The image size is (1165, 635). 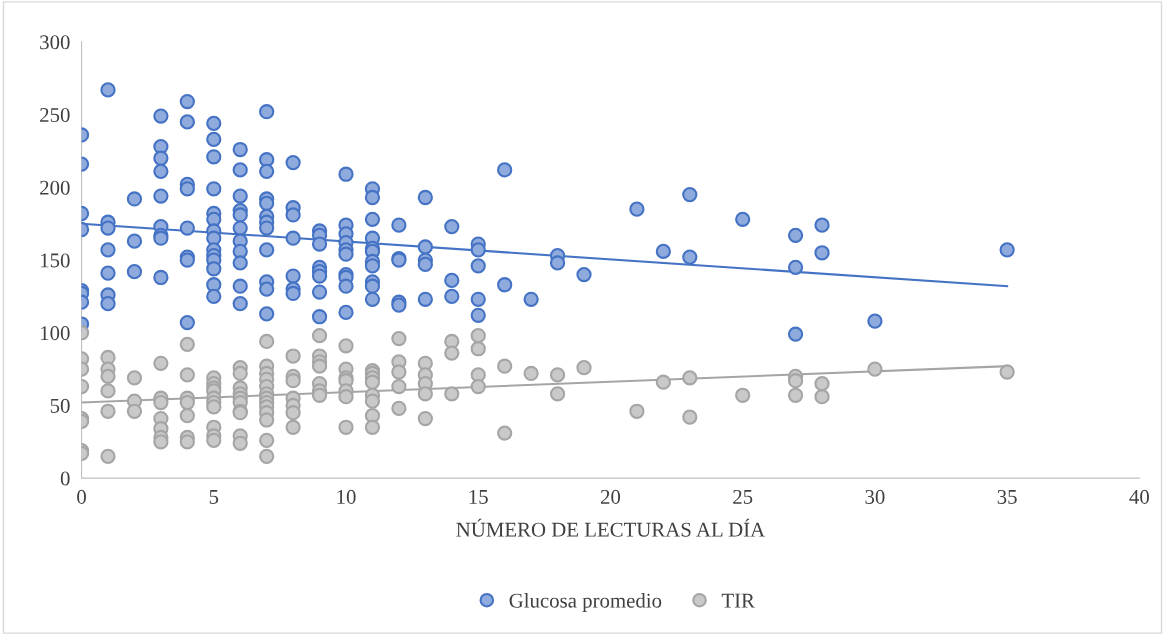 I want to click on y-tick-label: 100, so click(x=55, y=333).